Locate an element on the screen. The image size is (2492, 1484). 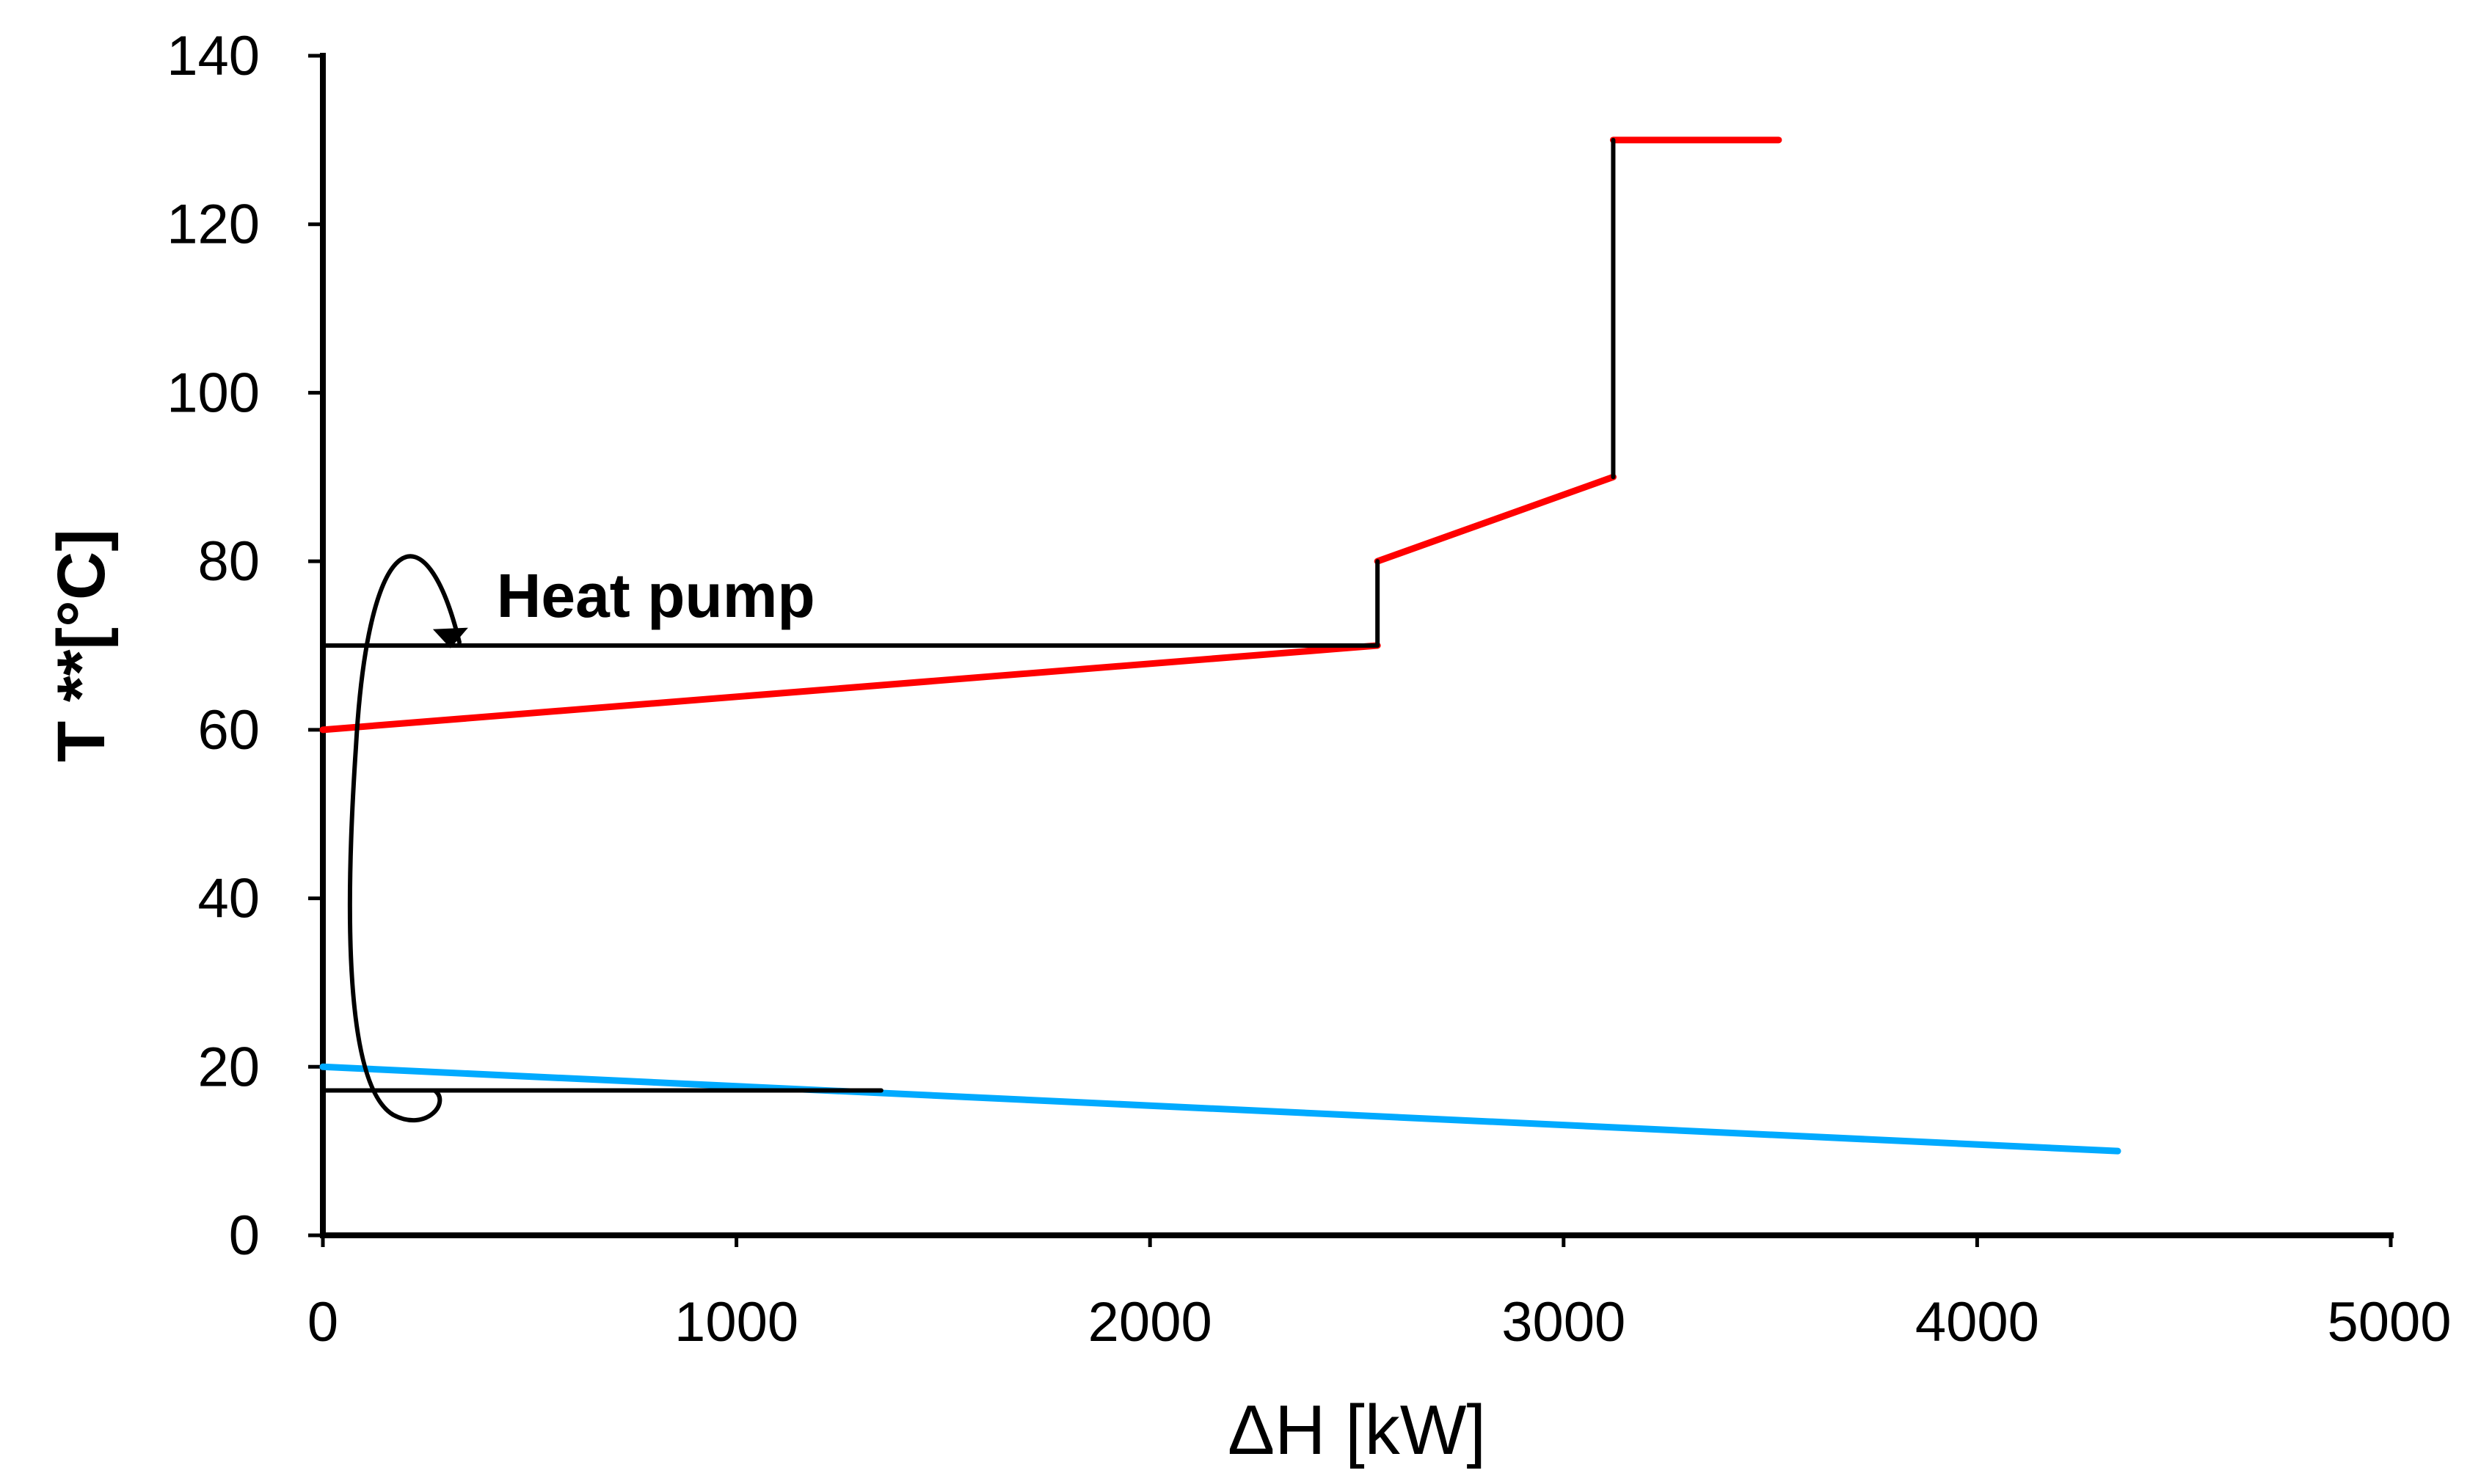
x-tick-label-2000: 2000 is located at coordinates (1150, 1322).